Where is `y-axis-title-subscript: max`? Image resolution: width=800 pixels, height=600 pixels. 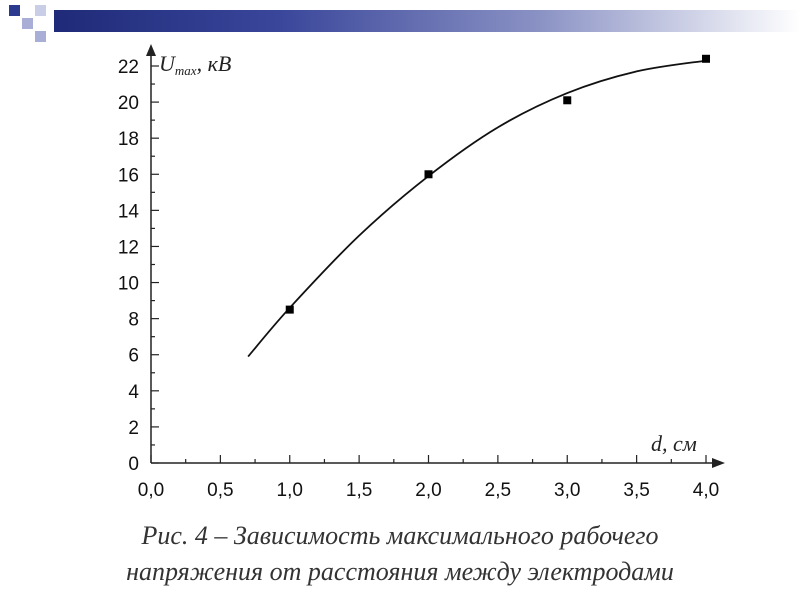 y-axis-title-subscript: max is located at coordinates (186, 70).